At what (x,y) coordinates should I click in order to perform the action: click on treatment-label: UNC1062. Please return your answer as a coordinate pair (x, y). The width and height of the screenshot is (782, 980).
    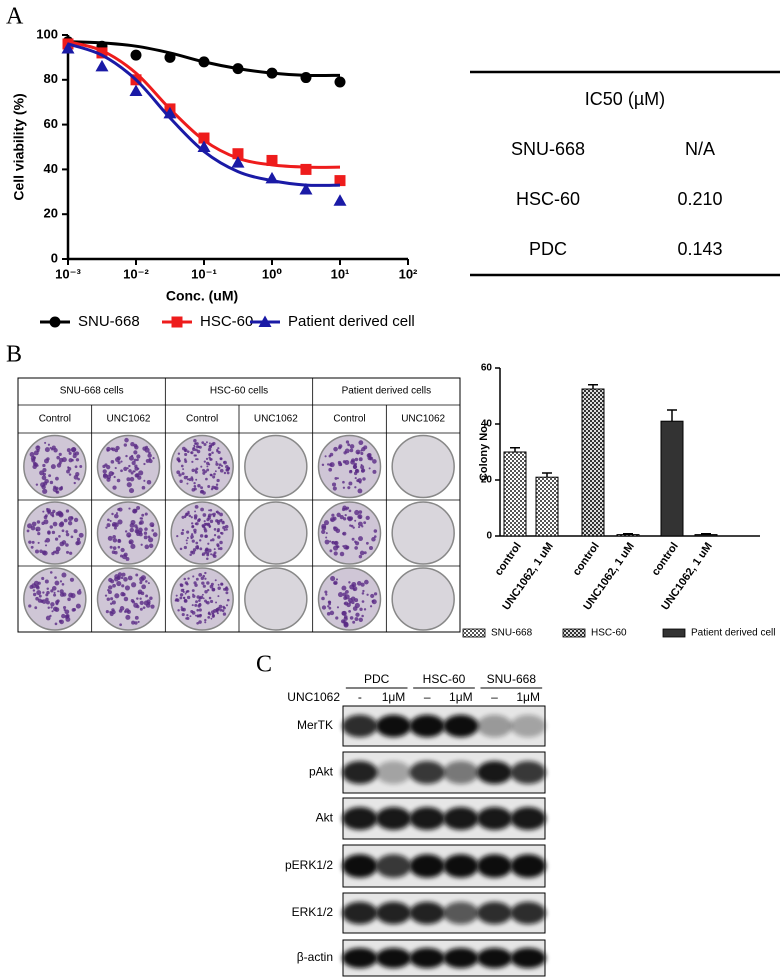
    Looking at the image, I should click on (313, 697).